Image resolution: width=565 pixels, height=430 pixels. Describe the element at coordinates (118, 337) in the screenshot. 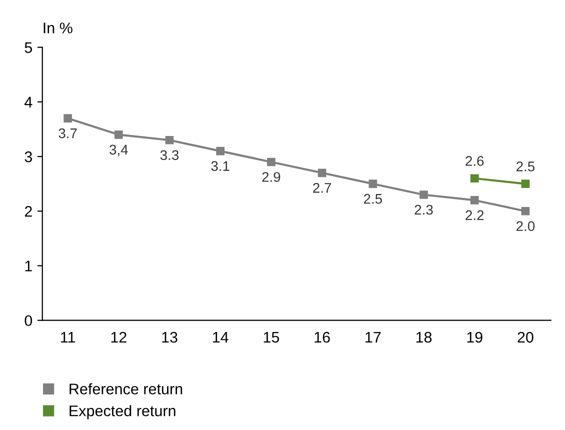

I see `x-tick-label: 12` at that location.